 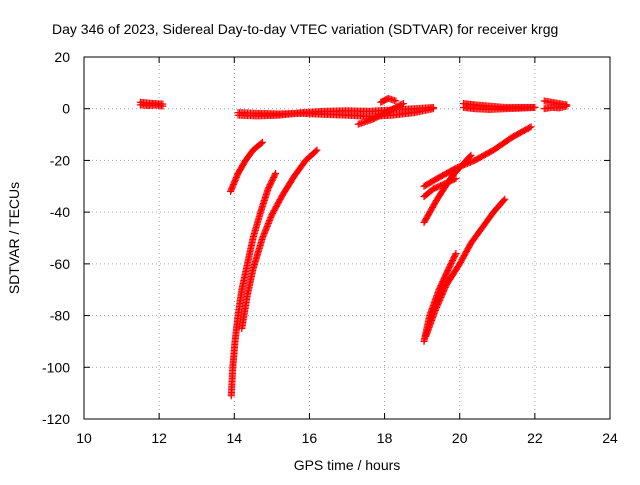 I want to click on y-tick-label: 20, so click(x=62, y=57).